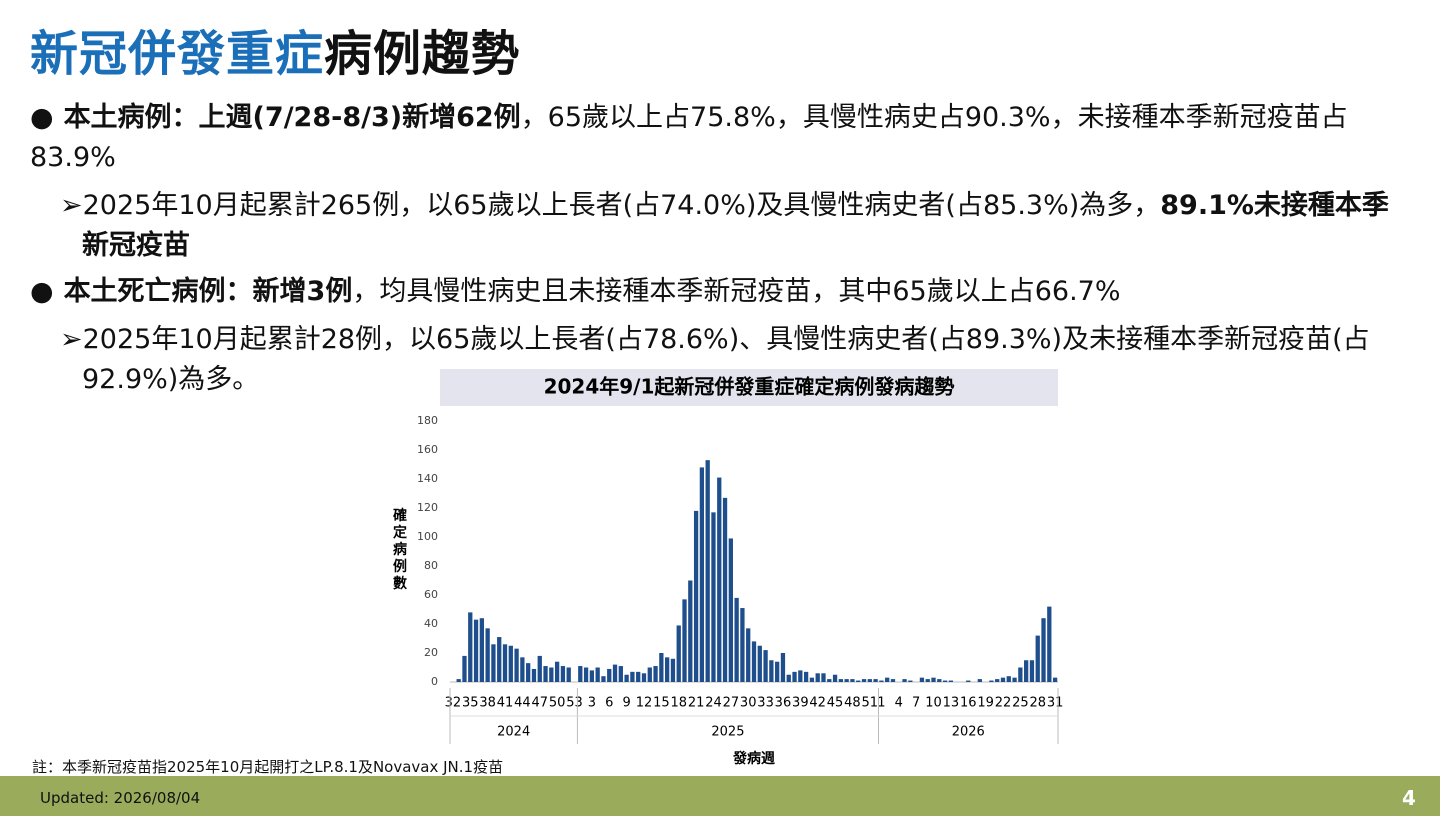 The width and height of the screenshot is (1440, 816). Describe the element at coordinates (1037, 703) in the screenshot. I see `x-tick-label: 28` at that location.